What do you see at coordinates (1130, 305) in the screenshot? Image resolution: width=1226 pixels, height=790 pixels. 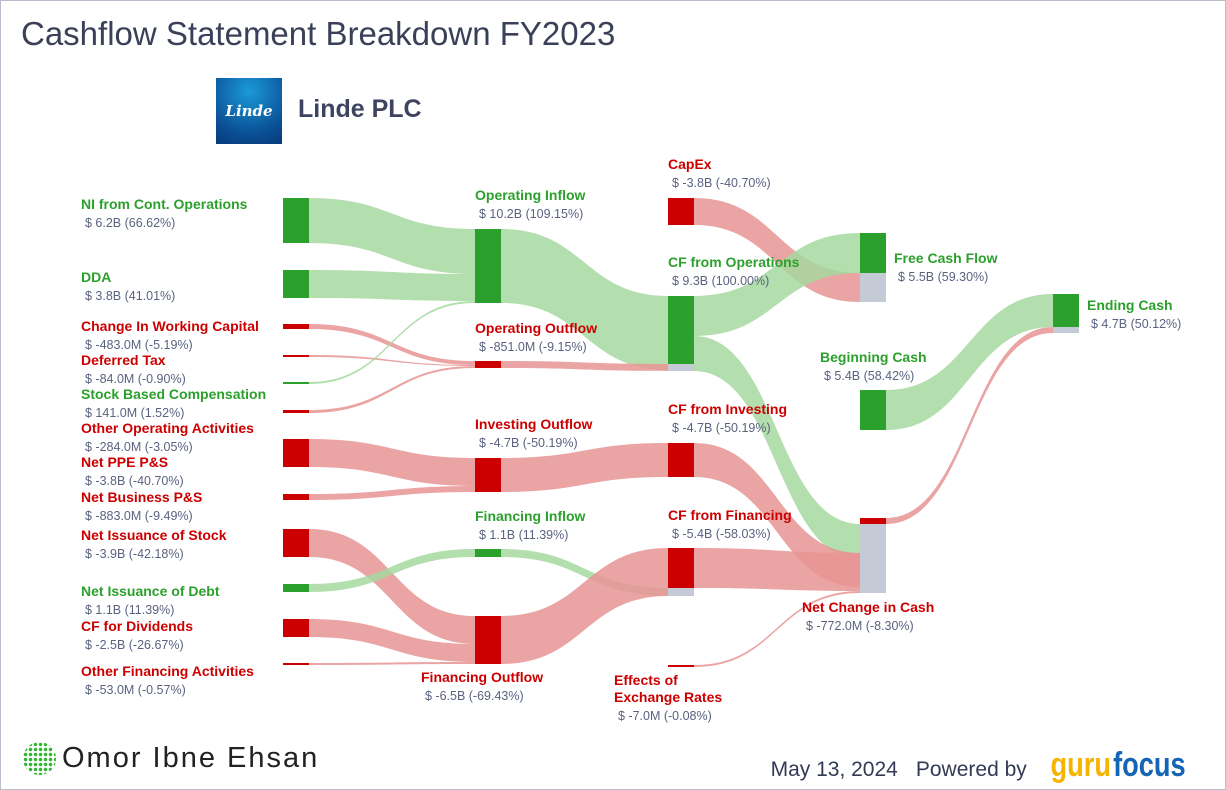 I see `node-label: Ending Cash` at bounding box center [1130, 305].